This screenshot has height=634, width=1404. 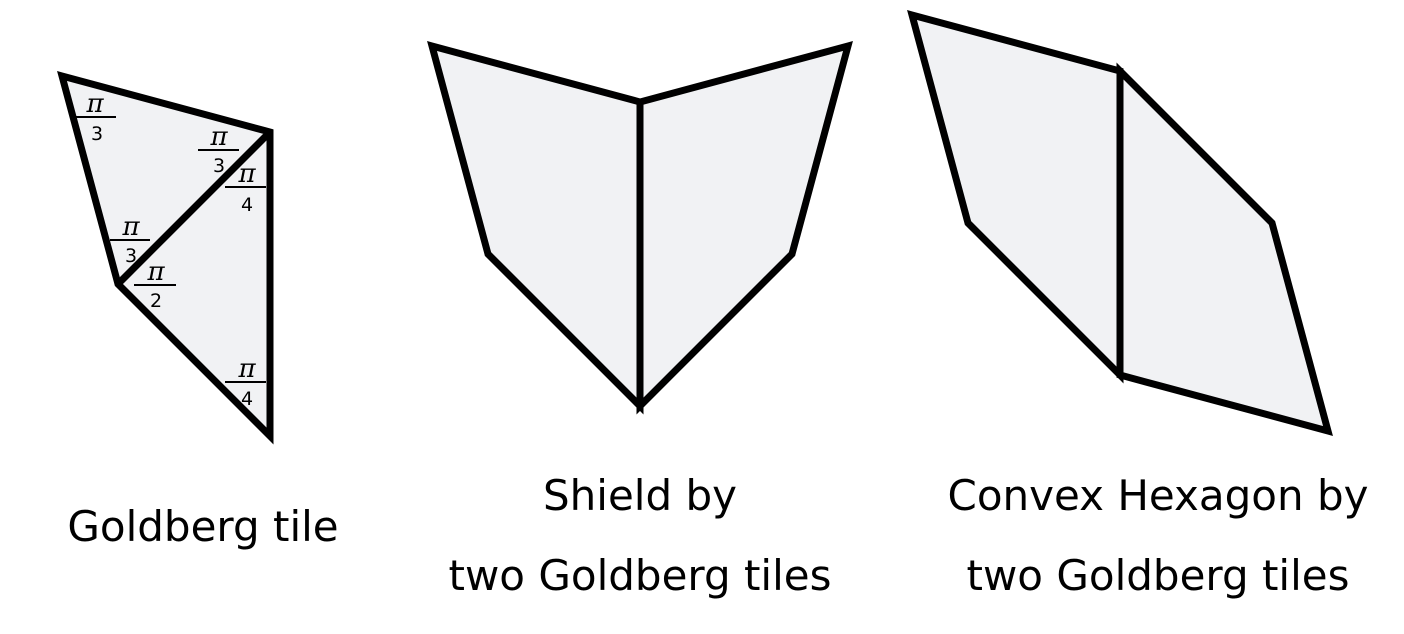 What do you see at coordinates (1158, 495) in the screenshot?
I see `hexagon-caption-line1: Convex Hexagon by` at bounding box center [1158, 495].